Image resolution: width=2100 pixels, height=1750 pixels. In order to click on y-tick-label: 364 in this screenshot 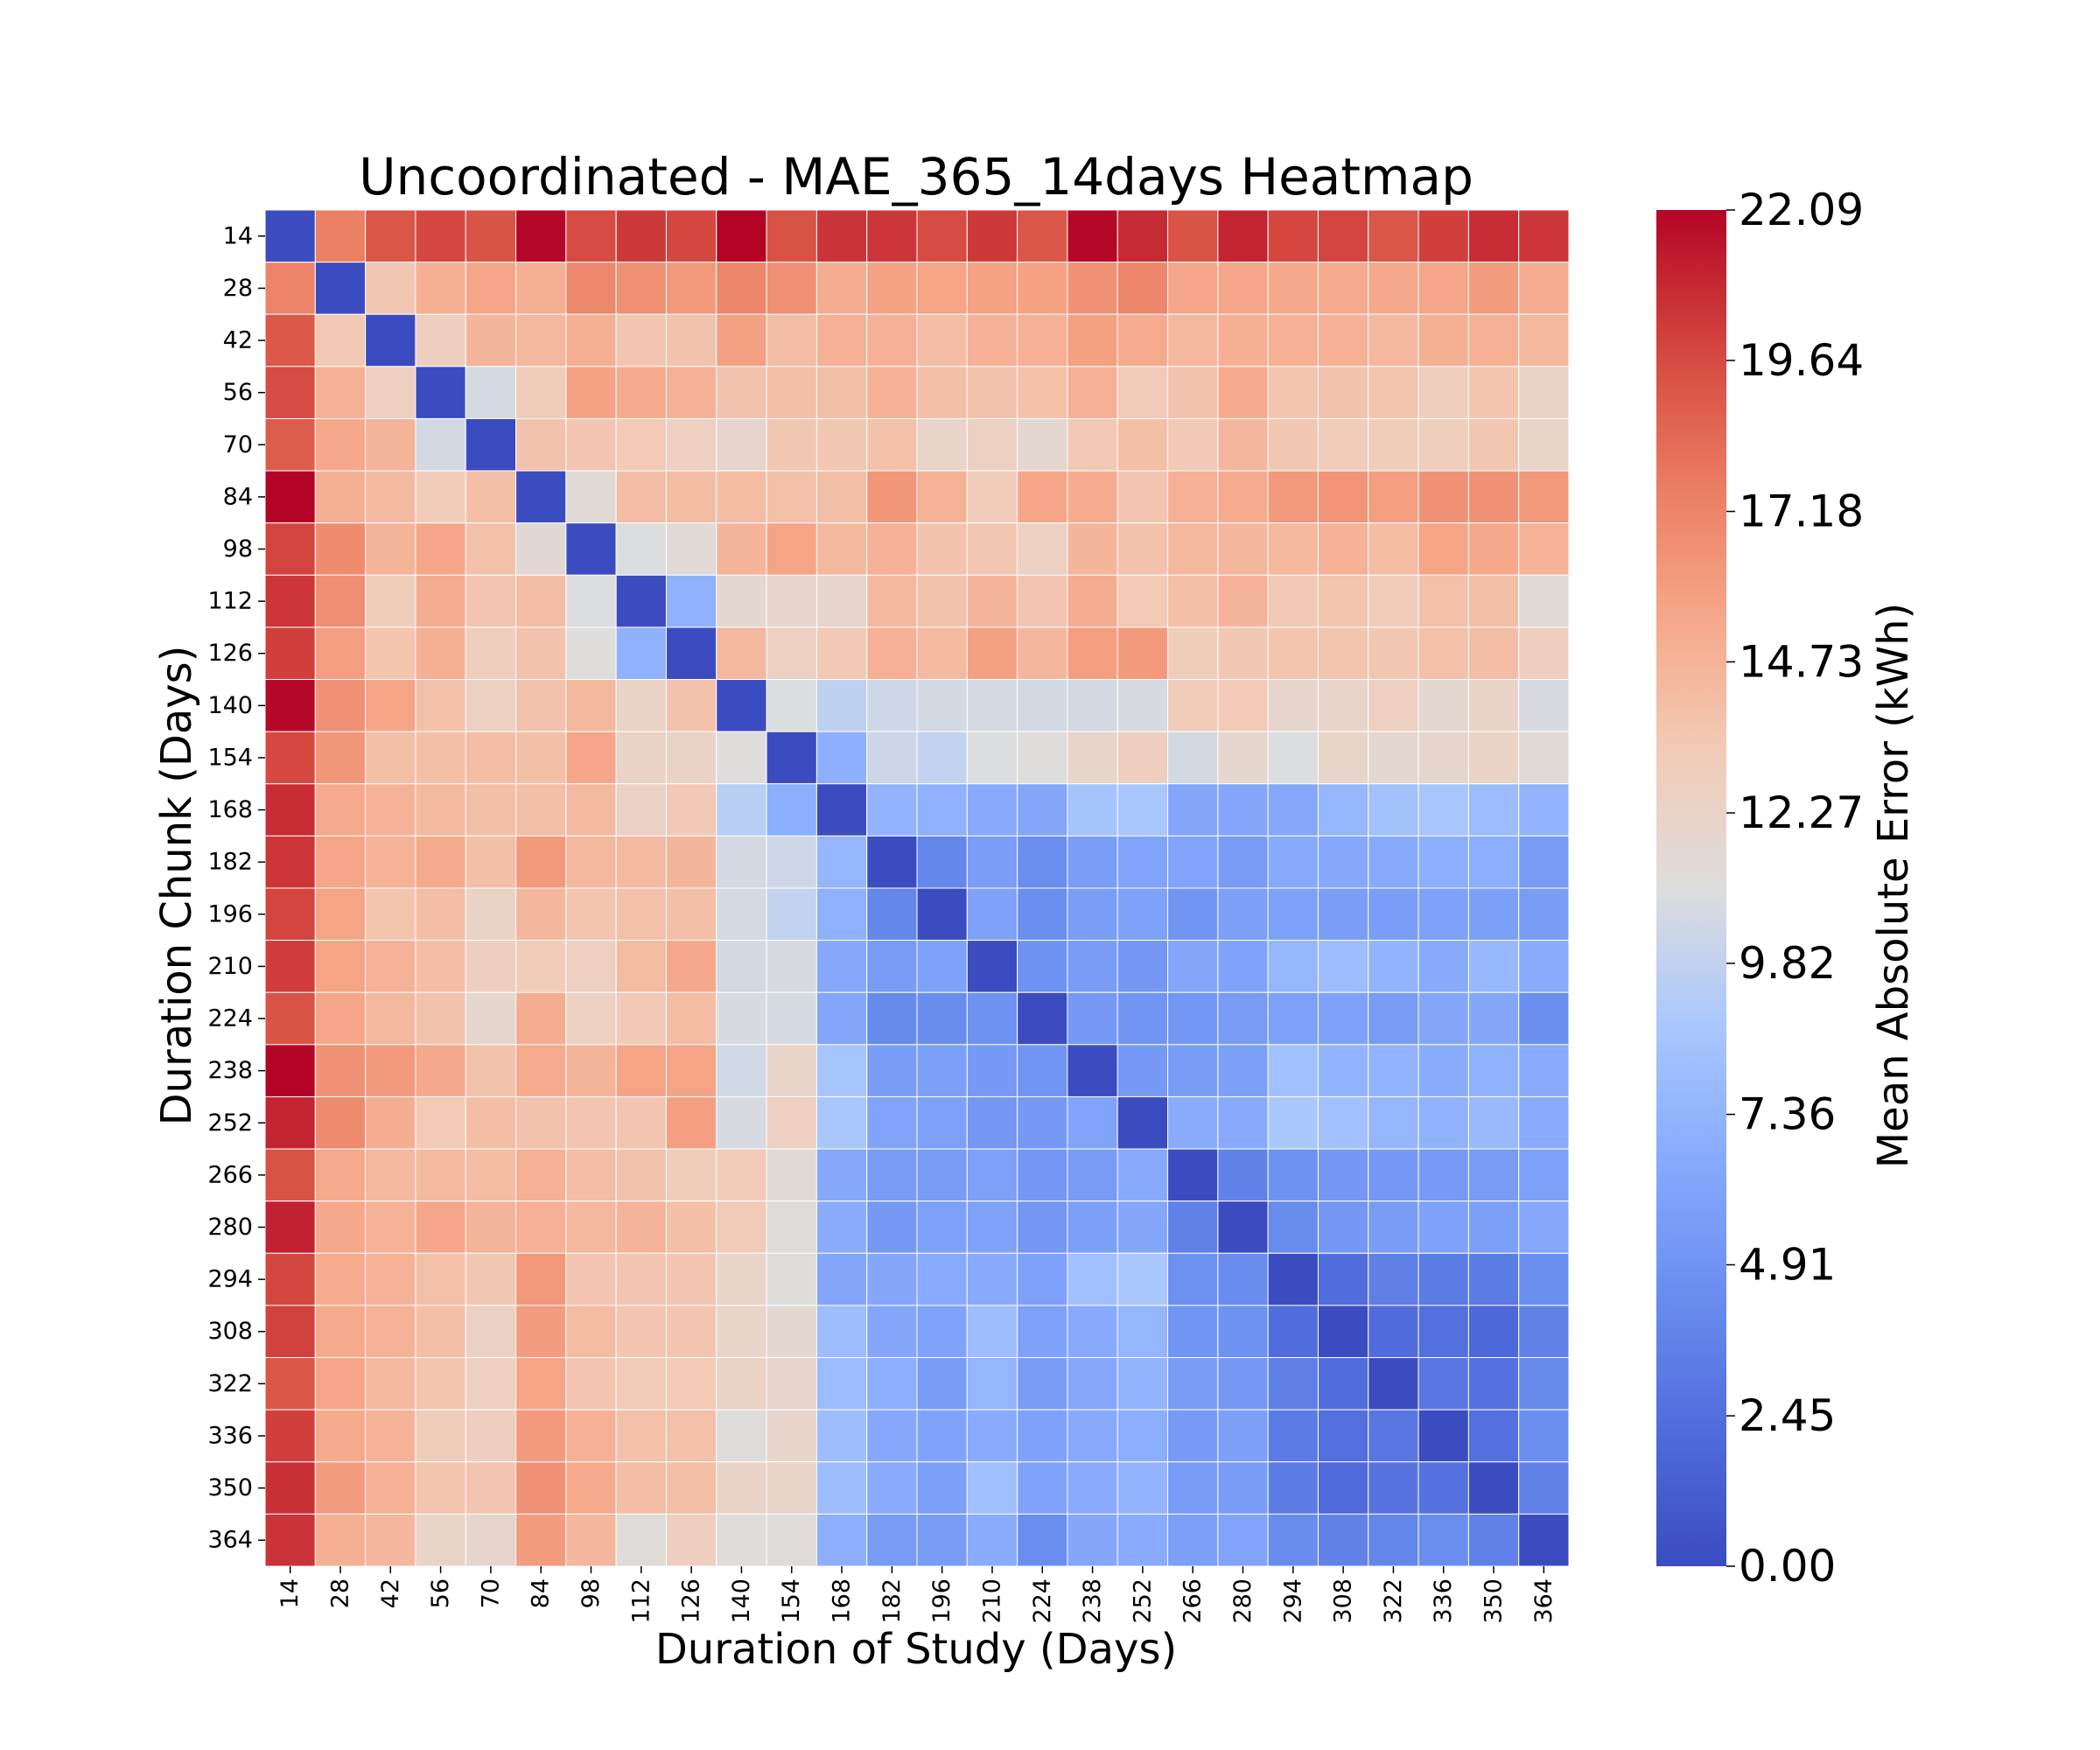, I will do `click(230, 1540)`.